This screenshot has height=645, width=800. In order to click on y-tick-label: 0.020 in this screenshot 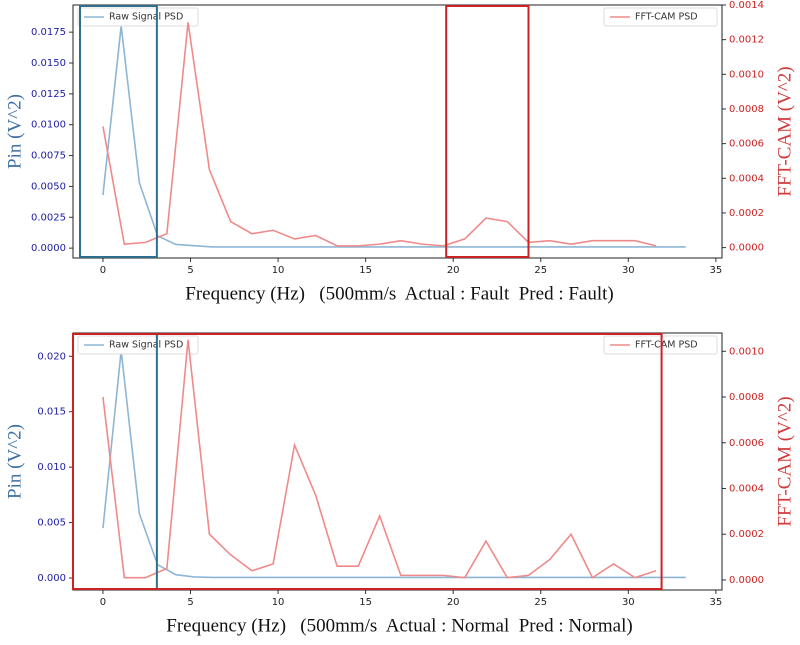, I will do `click(51, 356)`.